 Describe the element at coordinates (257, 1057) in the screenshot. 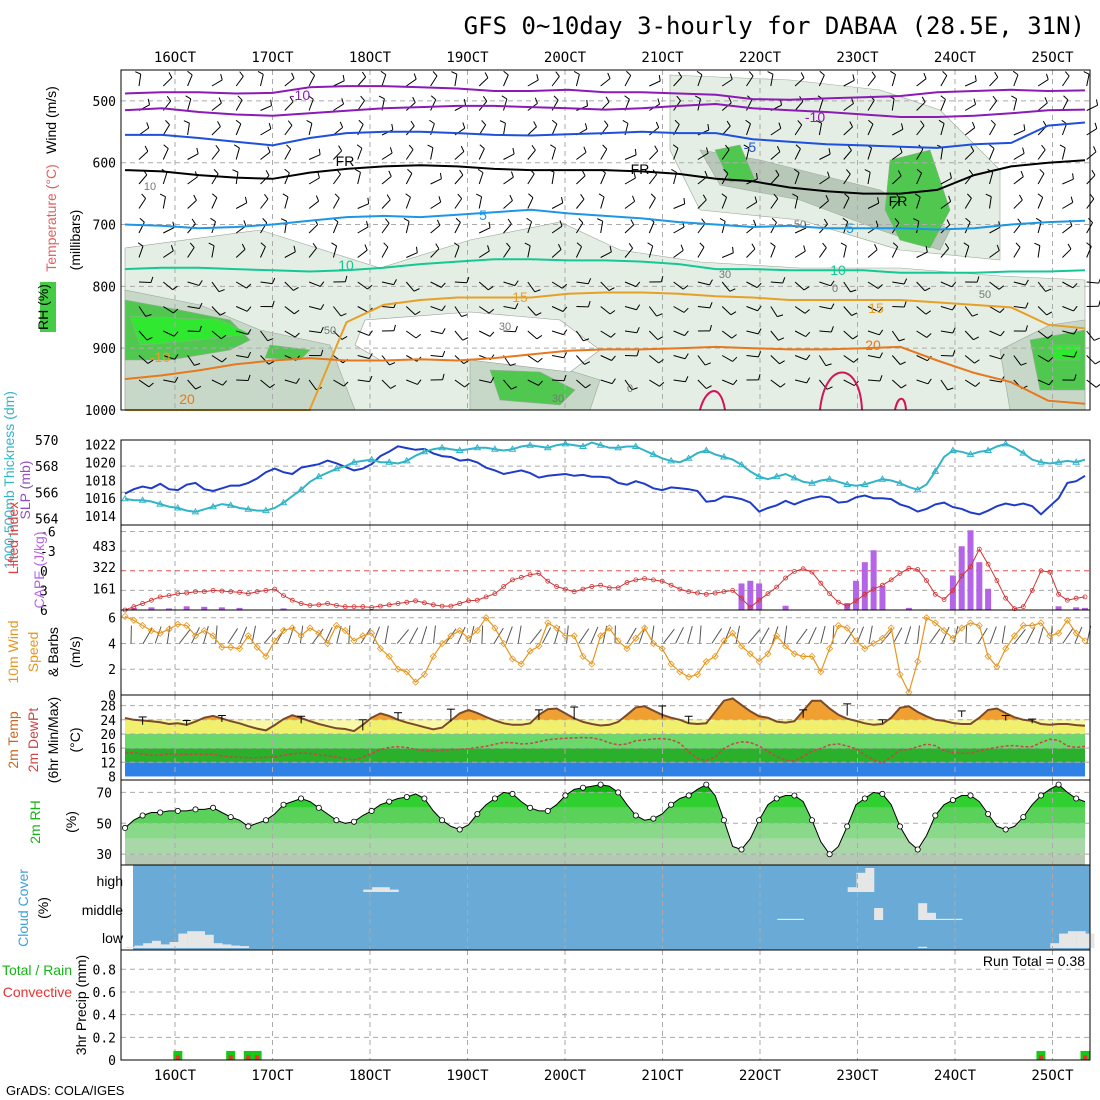

I see `precip-bar` at that location.